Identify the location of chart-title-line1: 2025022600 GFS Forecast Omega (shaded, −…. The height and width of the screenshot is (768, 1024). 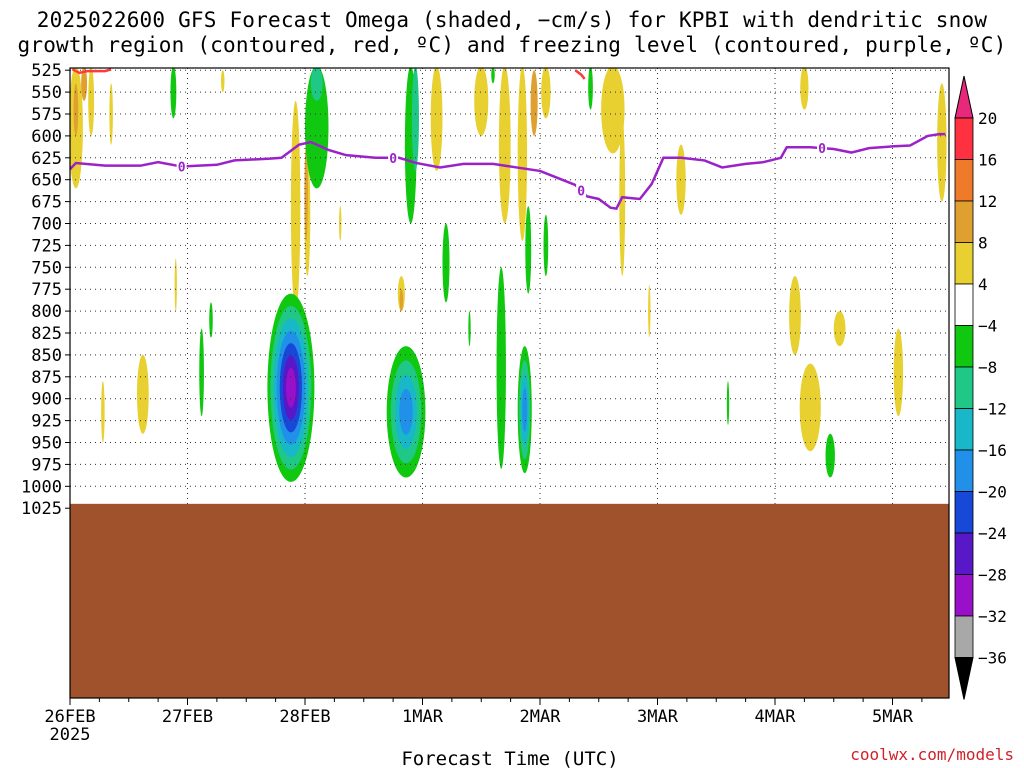
(512, 20).